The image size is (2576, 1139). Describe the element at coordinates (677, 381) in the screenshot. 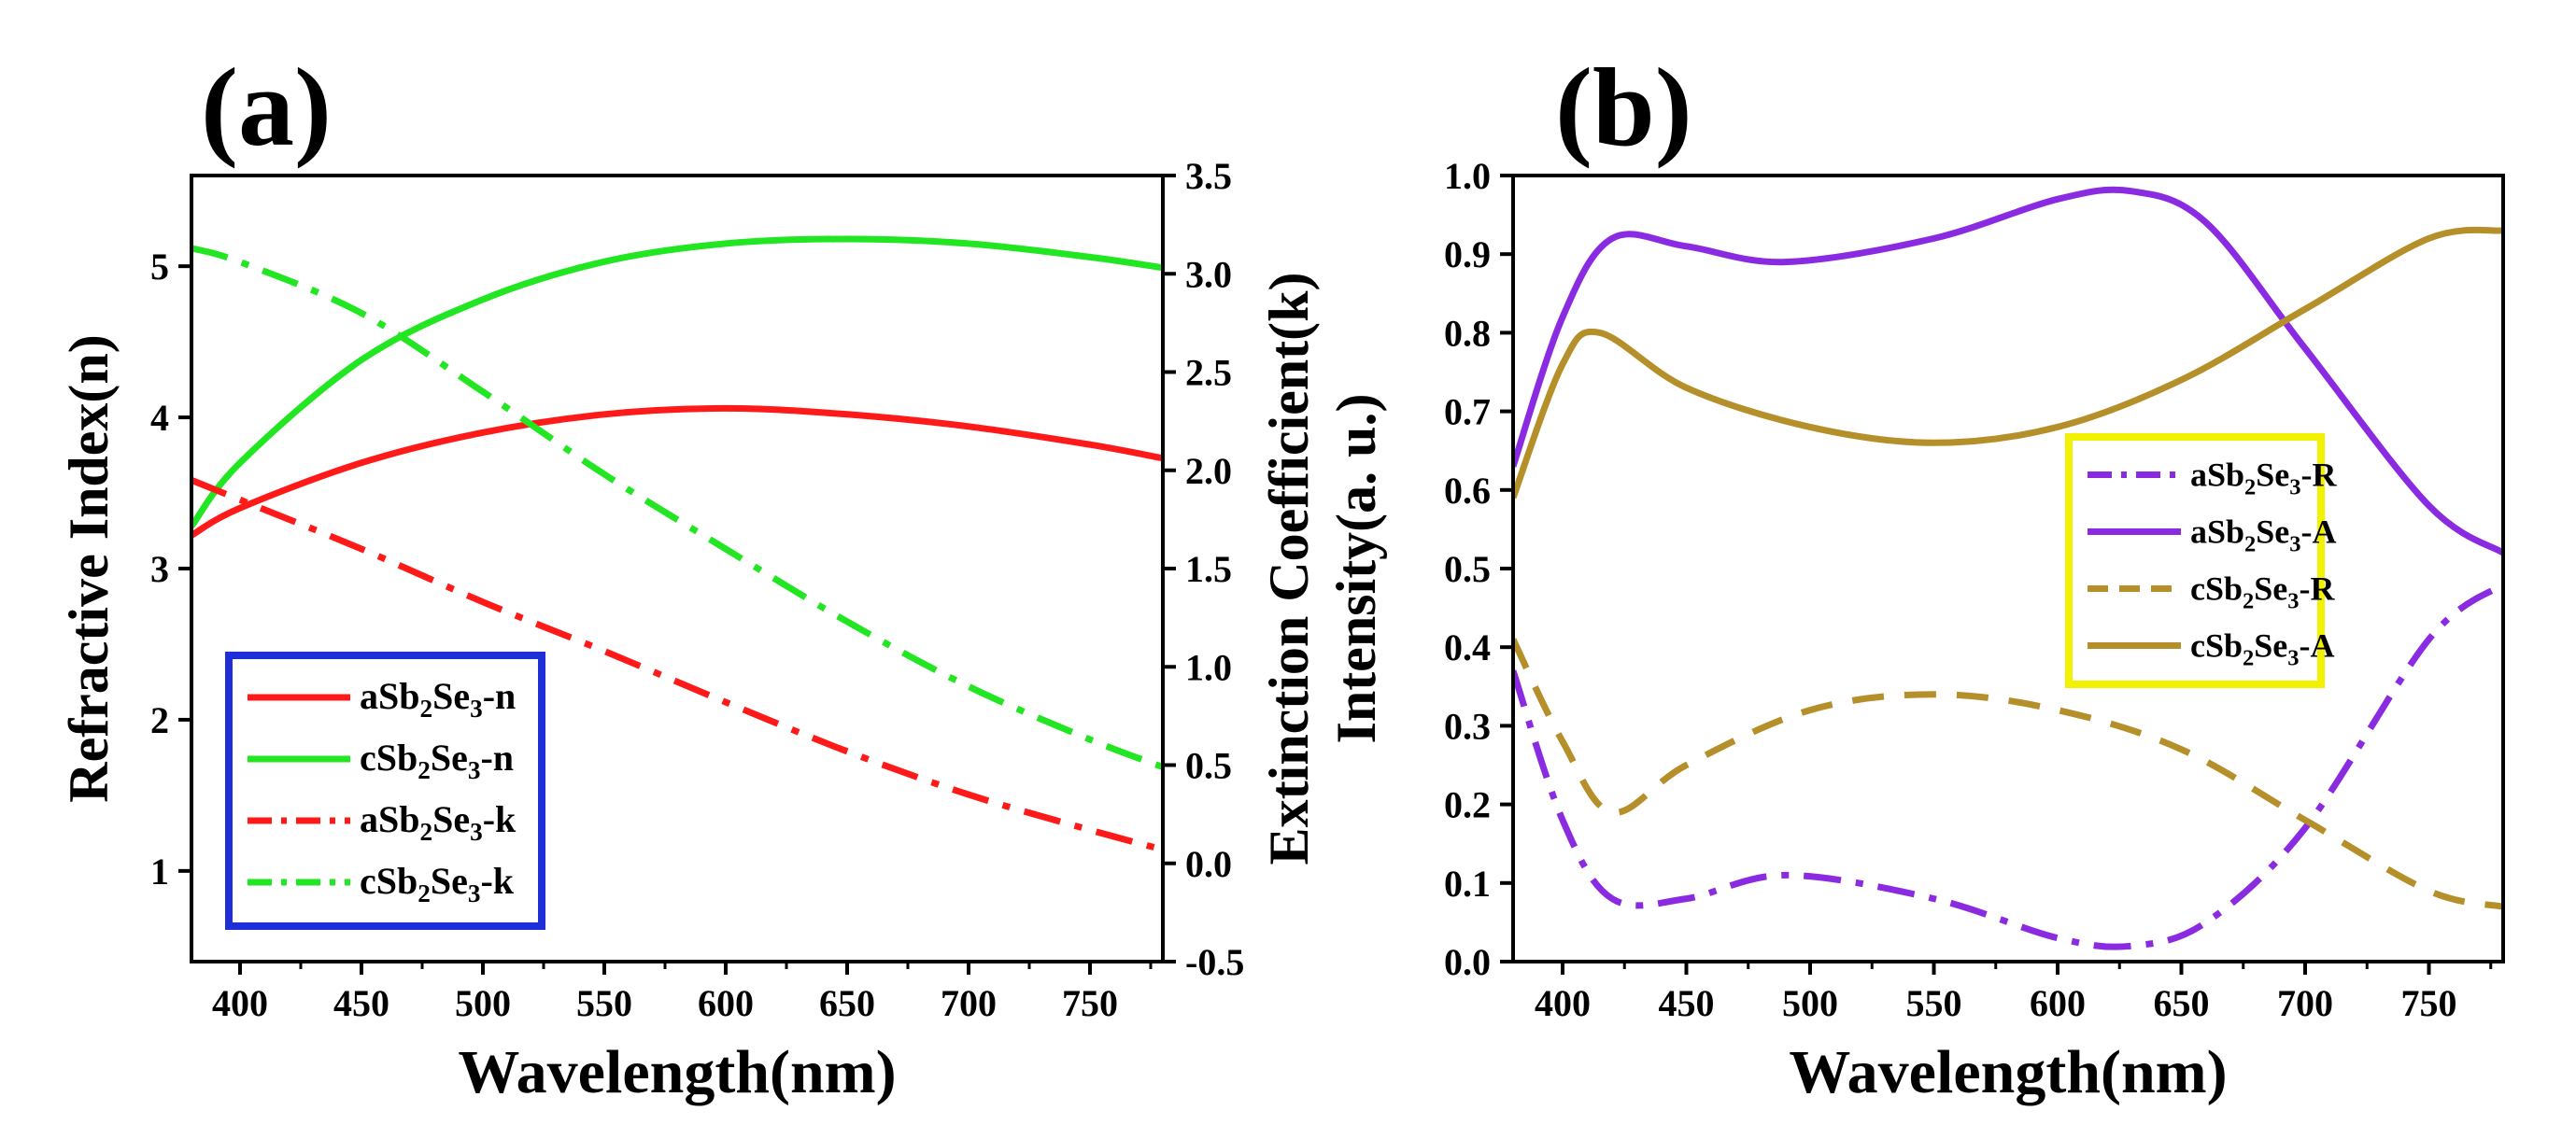

I see `series-line-cSb2Se3-n` at that location.